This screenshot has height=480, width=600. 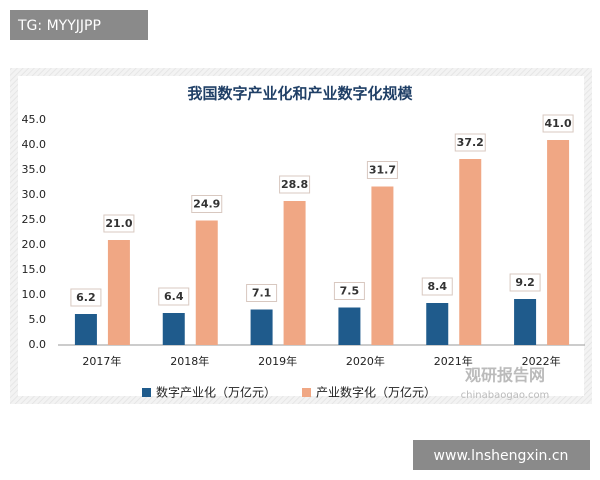 I want to click on value-label: 41.0, so click(x=558, y=123).